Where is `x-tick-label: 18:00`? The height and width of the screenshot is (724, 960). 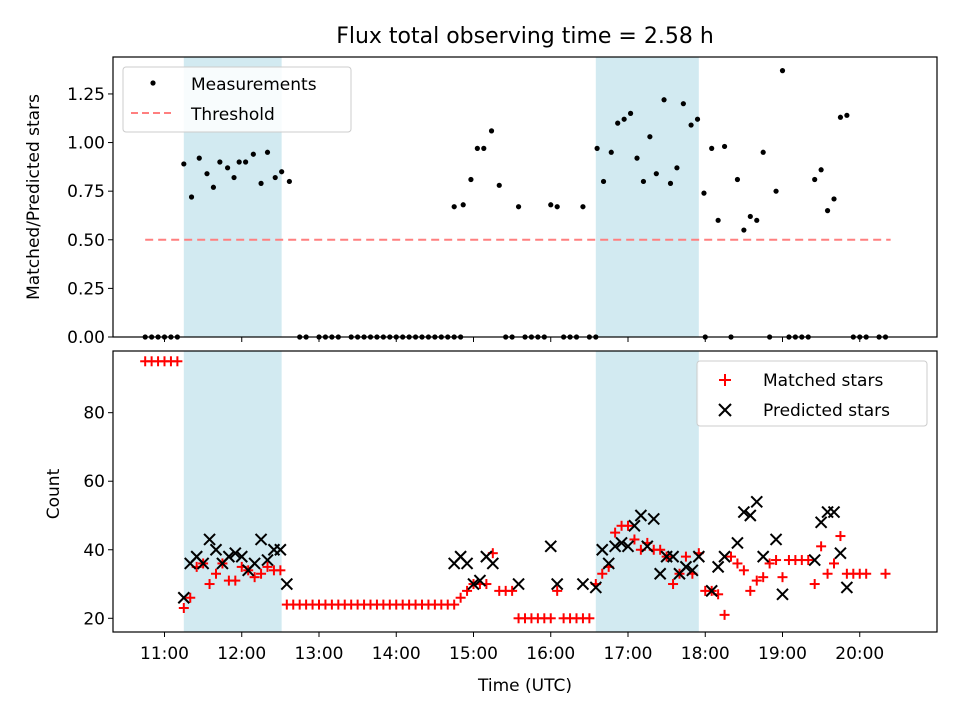 x-tick-label: 18:00 is located at coordinates (705, 654).